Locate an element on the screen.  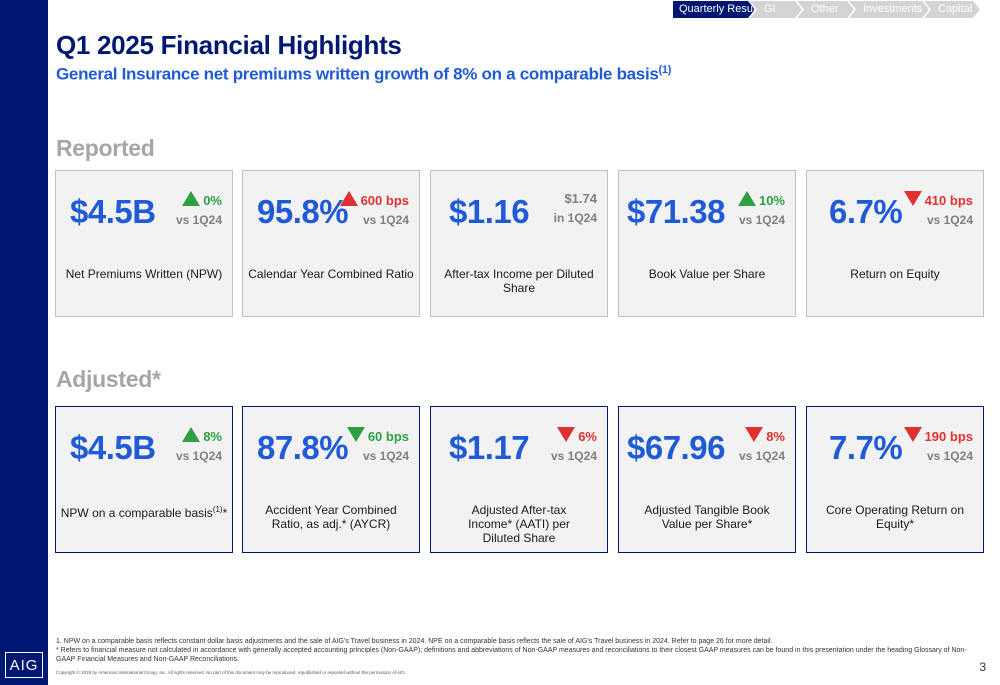
nav-investments: Investments is located at coordinates (889, 9).